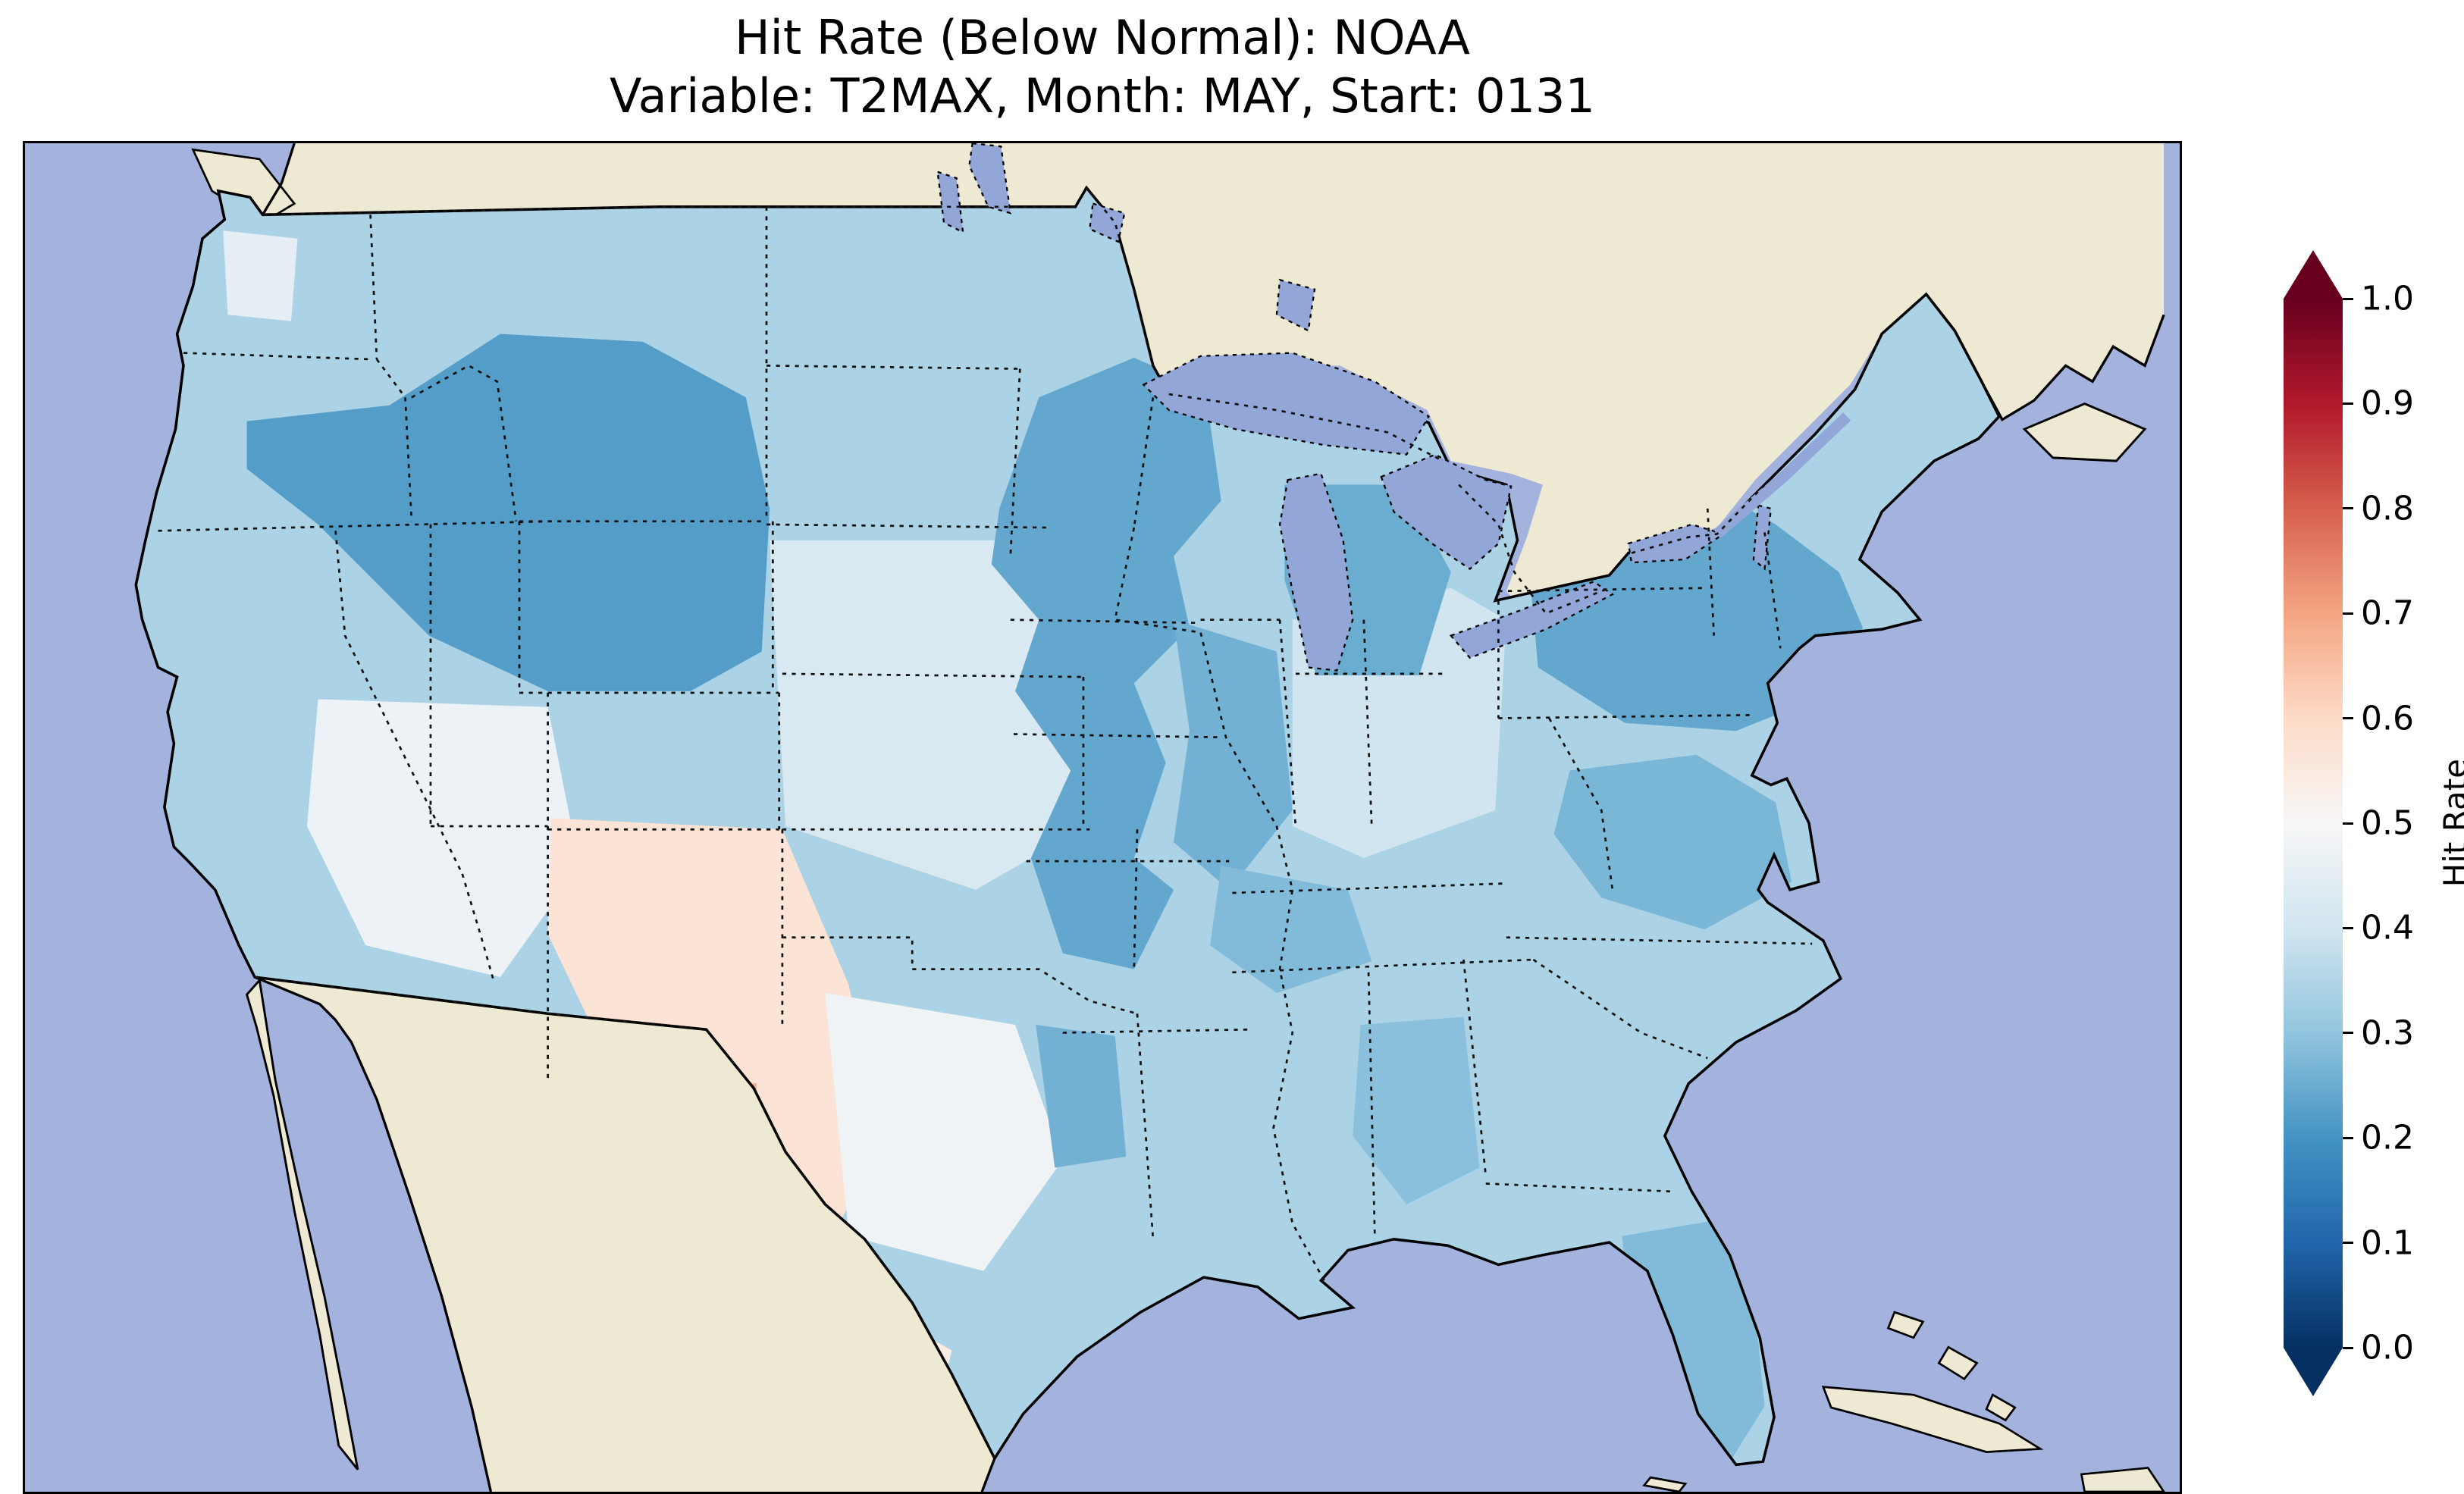 This screenshot has height=1494, width=2464. I want to click on us-canada-border-mn, so click(1121, 276).